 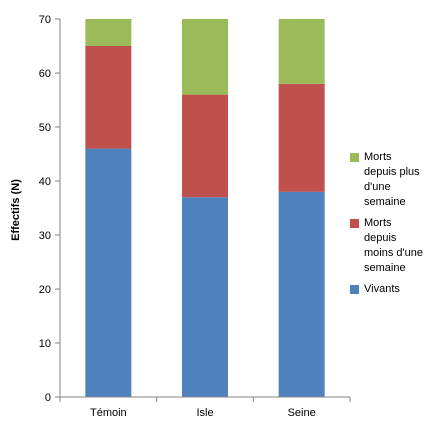 I want to click on y-tick-label: 0, so click(x=48, y=398).